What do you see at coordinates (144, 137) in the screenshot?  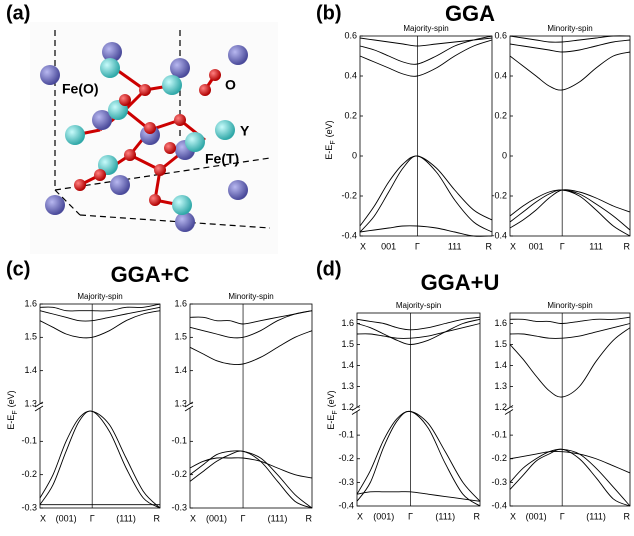 I see `atoms` at bounding box center [144, 137].